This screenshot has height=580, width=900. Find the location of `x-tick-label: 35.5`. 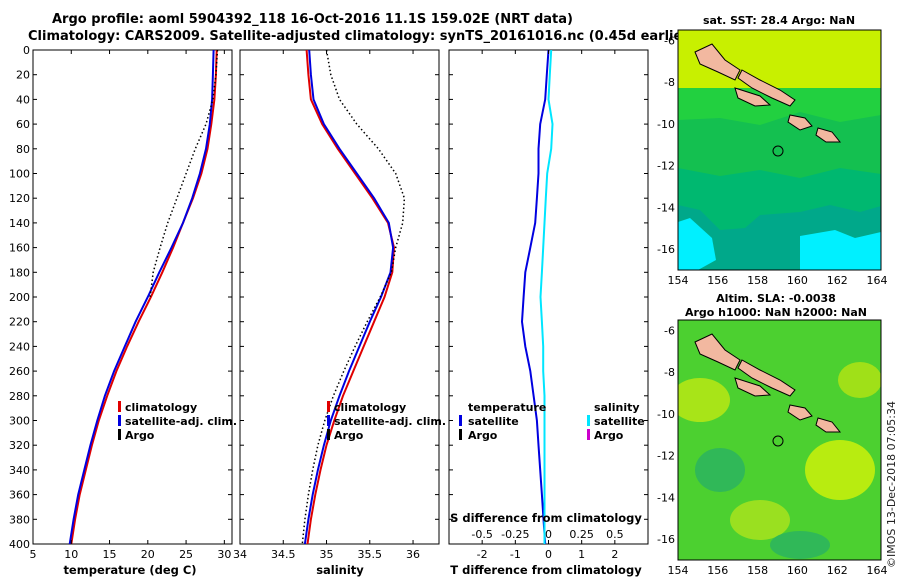

x-tick-label: 35.5 is located at coordinates (370, 554).